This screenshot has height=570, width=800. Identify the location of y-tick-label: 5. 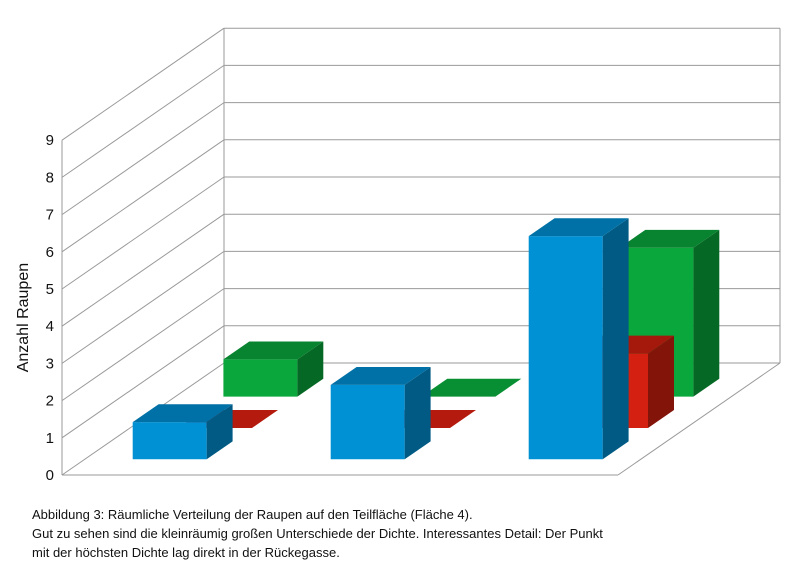
(50, 289).